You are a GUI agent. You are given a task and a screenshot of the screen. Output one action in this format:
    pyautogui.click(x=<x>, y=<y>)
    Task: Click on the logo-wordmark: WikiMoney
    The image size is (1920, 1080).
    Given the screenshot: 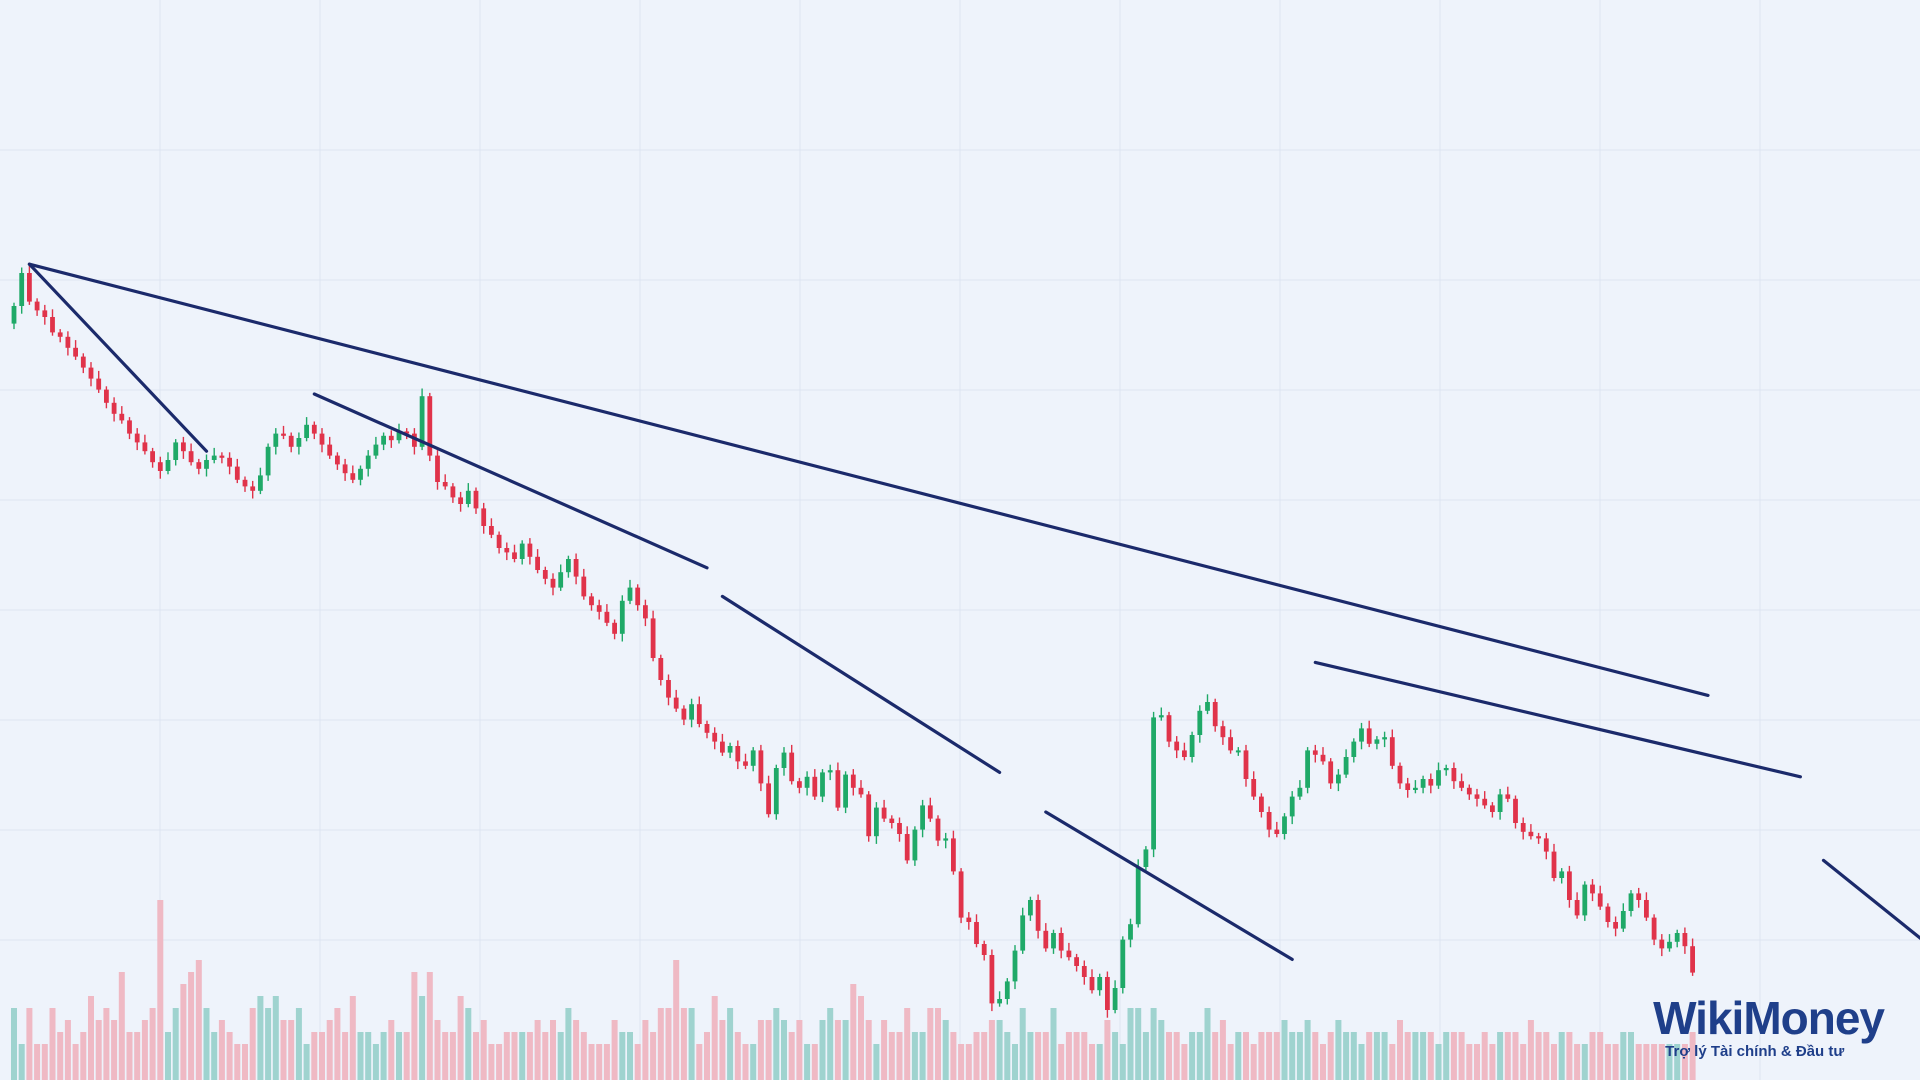 What is the action you would take?
    pyautogui.click(x=1769, y=1018)
    